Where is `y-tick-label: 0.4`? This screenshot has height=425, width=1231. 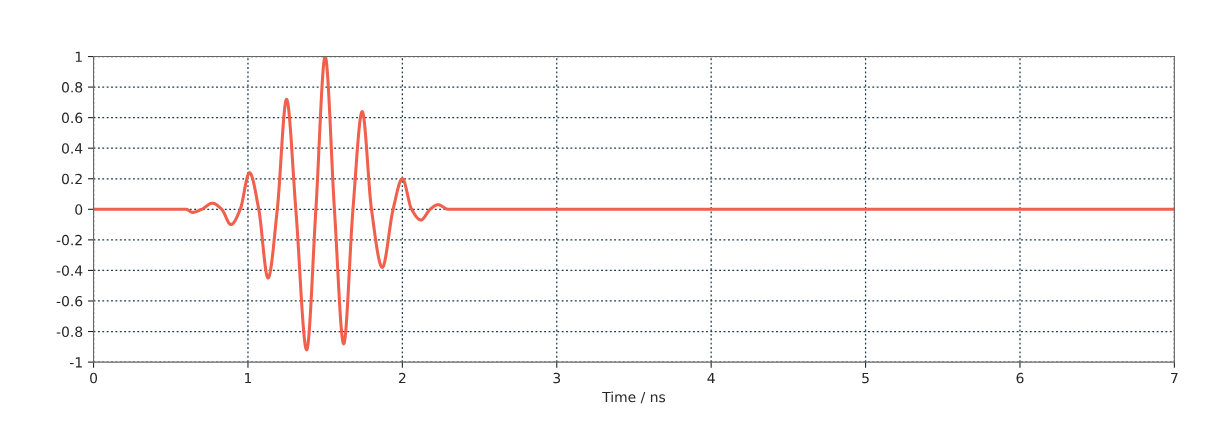
y-tick-label: 0.4 is located at coordinates (72, 148).